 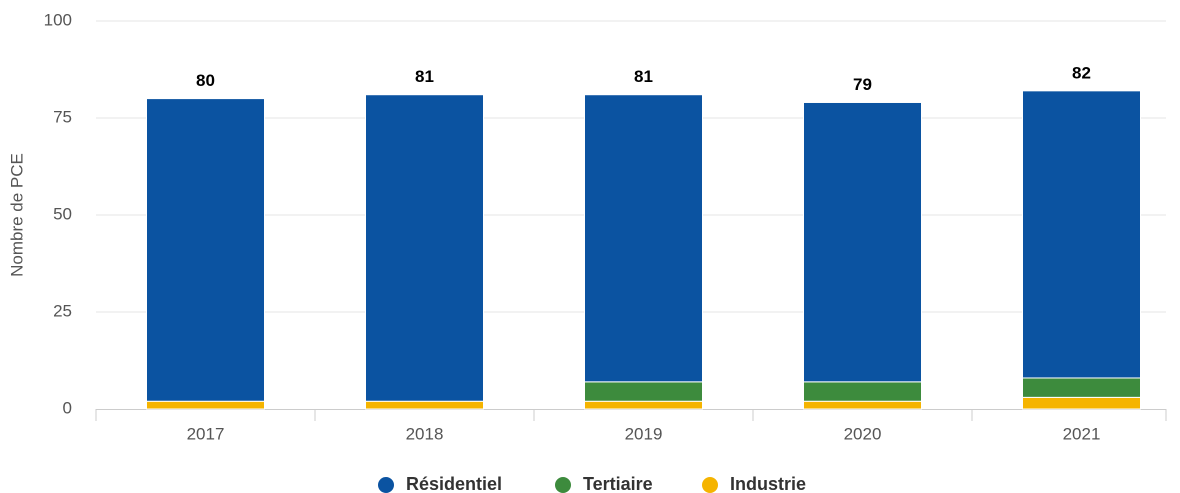 What do you see at coordinates (62, 213) in the screenshot?
I see `y-tick-label: 50` at bounding box center [62, 213].